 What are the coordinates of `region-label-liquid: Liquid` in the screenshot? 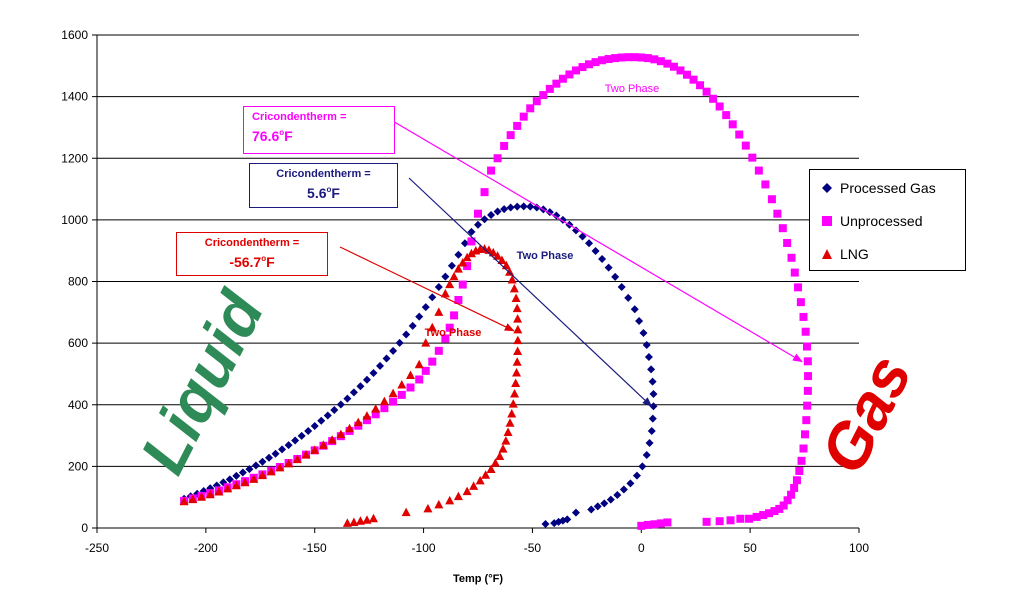 It's located at (202, 381).